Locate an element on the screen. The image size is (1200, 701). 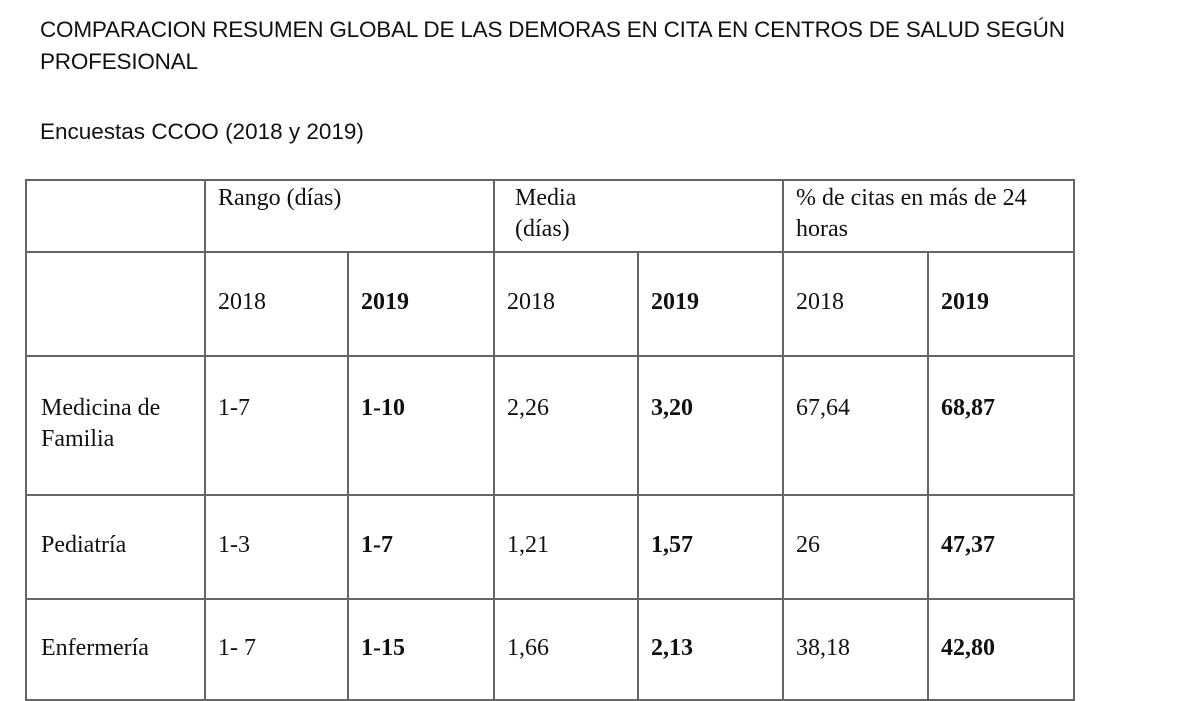
table-cell: 3,20 is located at coordinates (710, 425).